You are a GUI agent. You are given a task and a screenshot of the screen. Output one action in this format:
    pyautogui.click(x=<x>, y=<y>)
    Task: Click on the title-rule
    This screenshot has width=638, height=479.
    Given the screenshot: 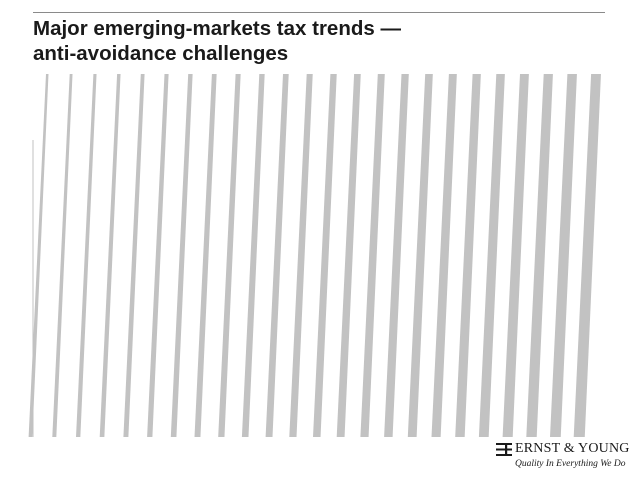 What is the action you would take?
    pyautogui.click(x=319, y=12)
    